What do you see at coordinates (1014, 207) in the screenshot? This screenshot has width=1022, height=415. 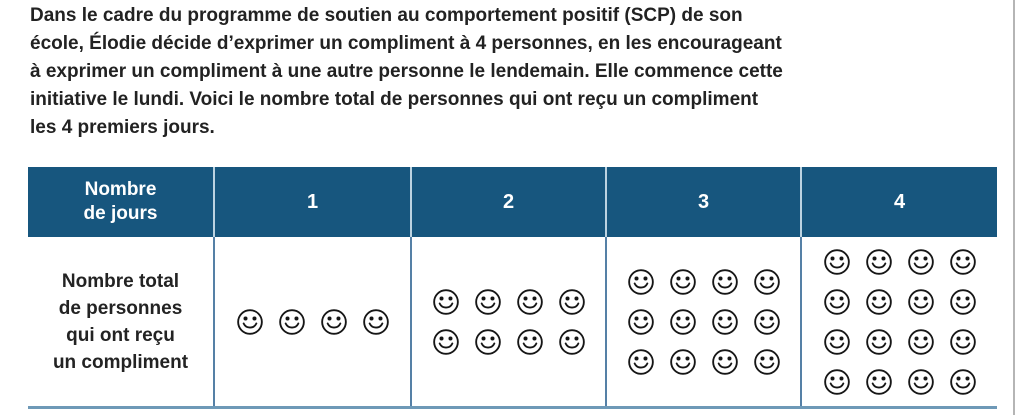 I see `page-edge-line` at bounding box center [1014, 207].